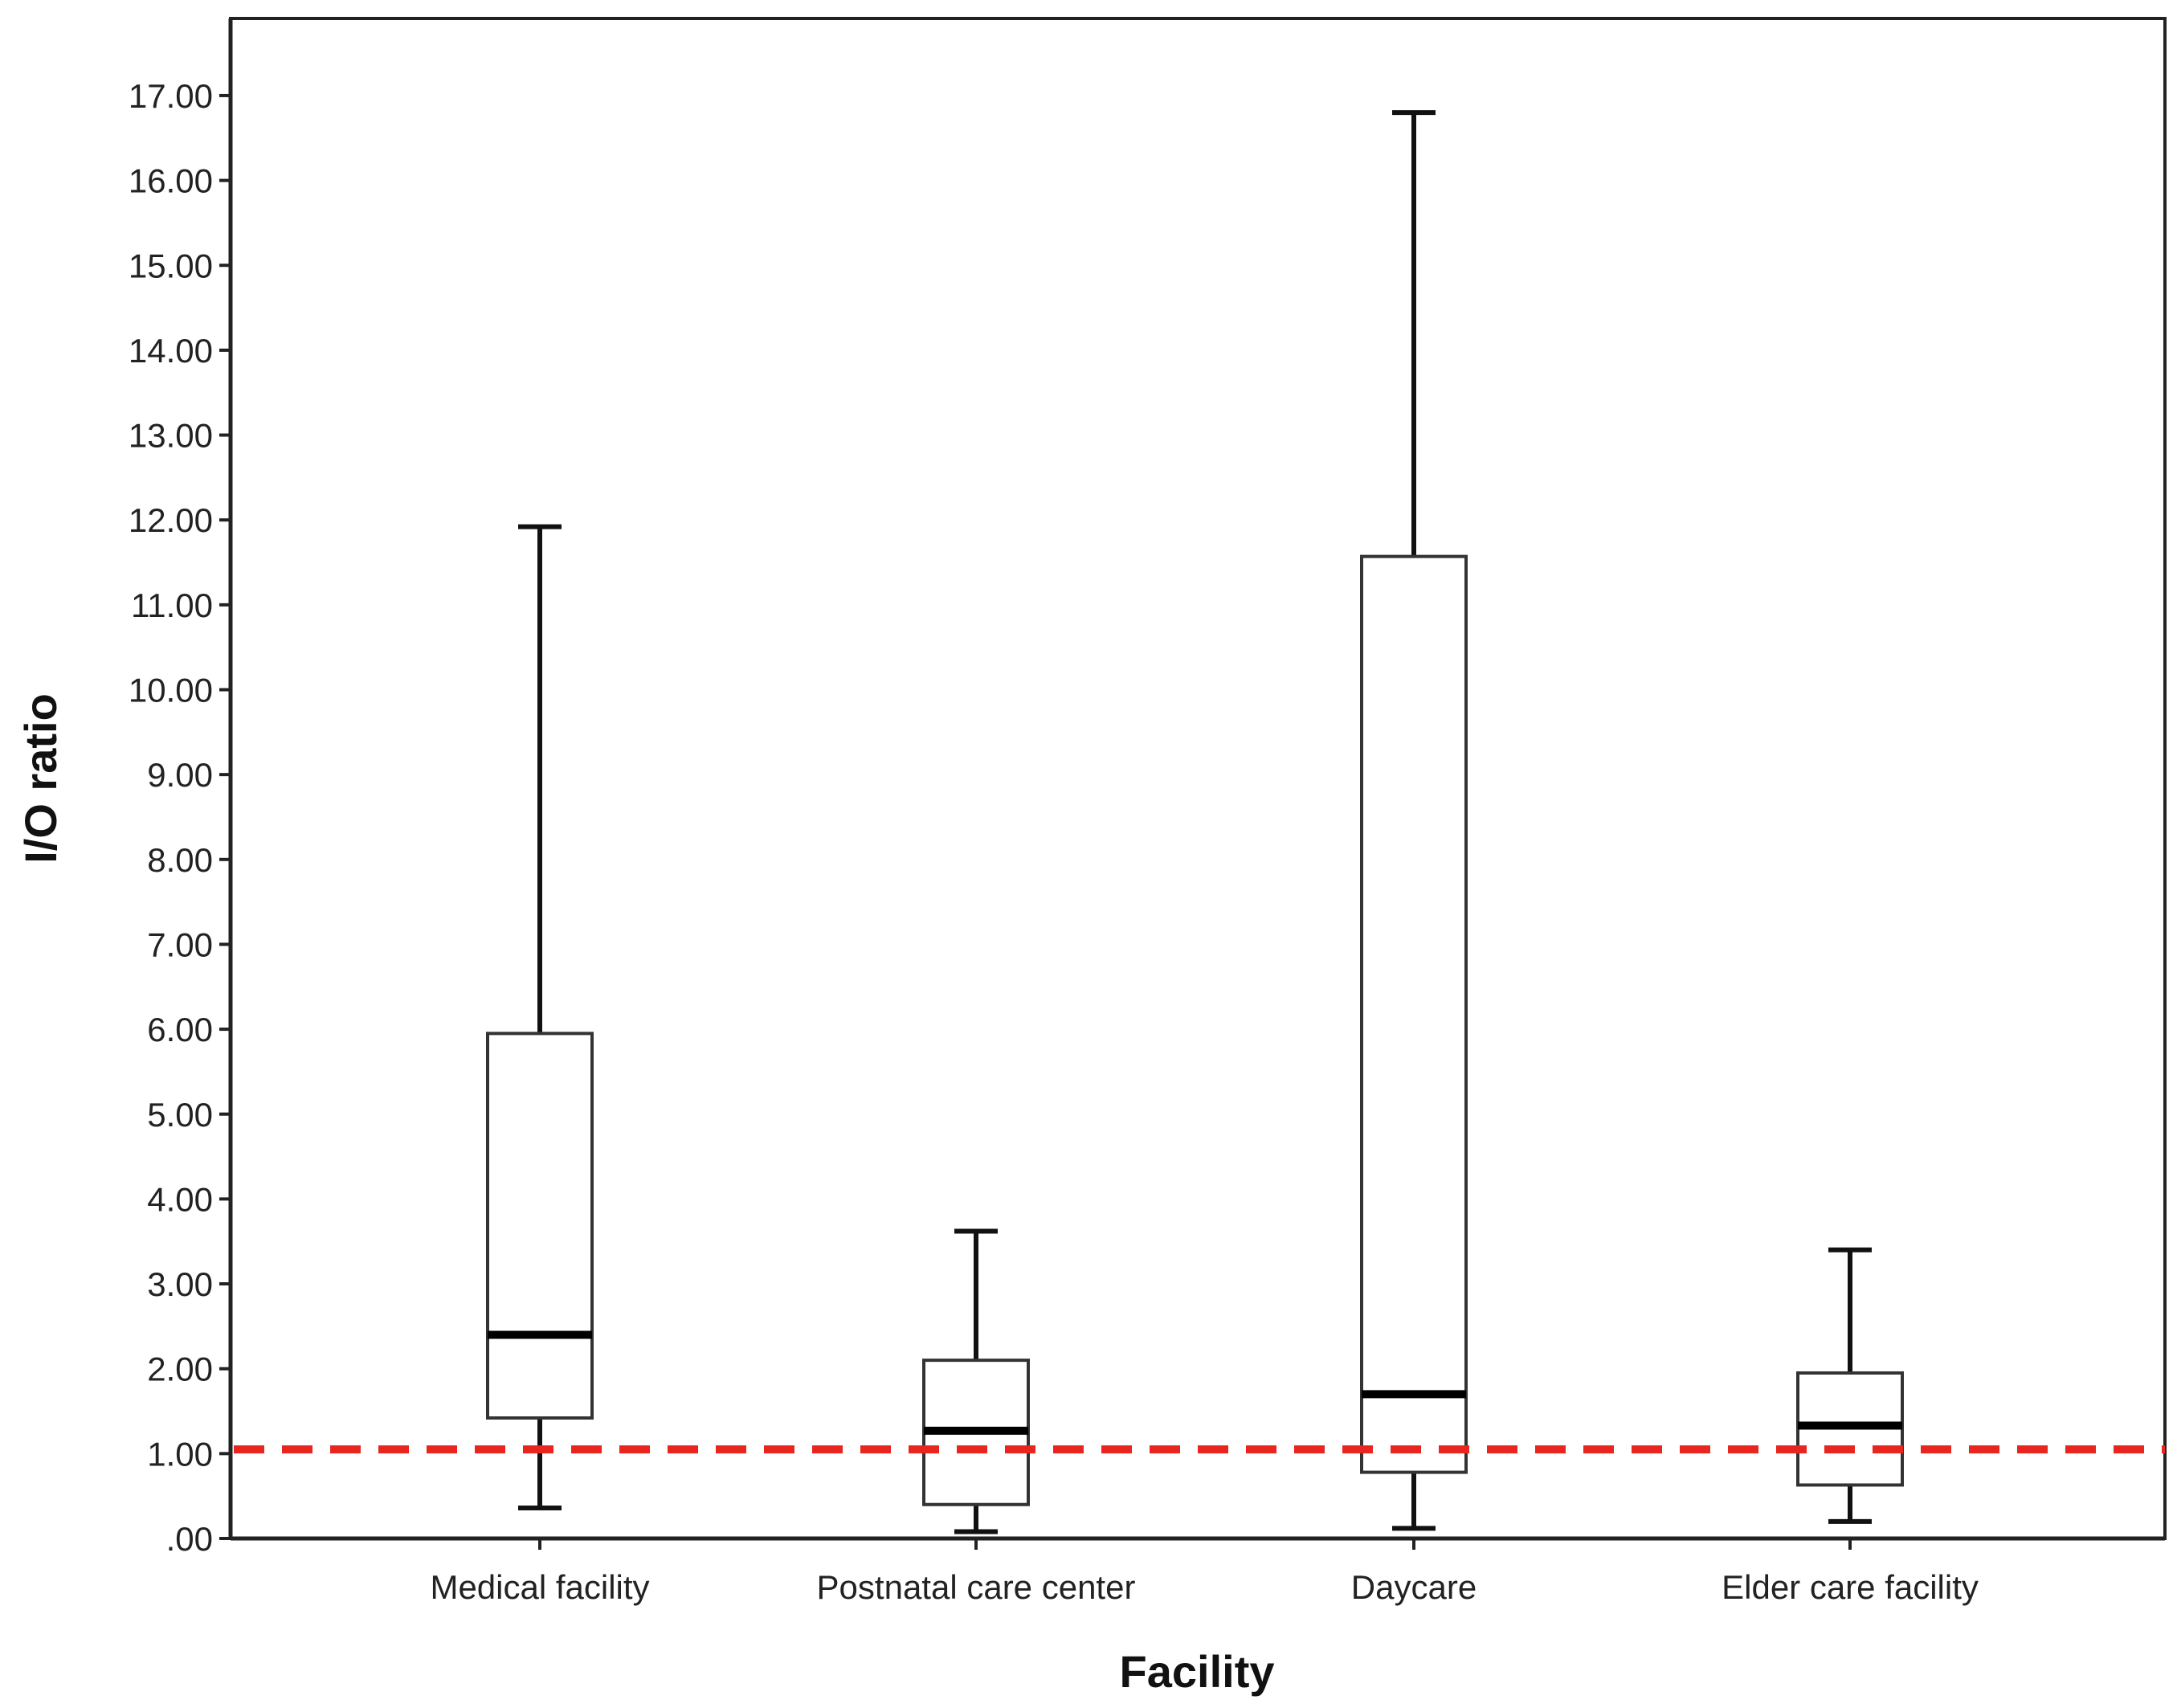 Image resolution: width=2177 pixels, height=1708 pixels. I want to click on y-tick-label: 14.00, so click(171, 351).